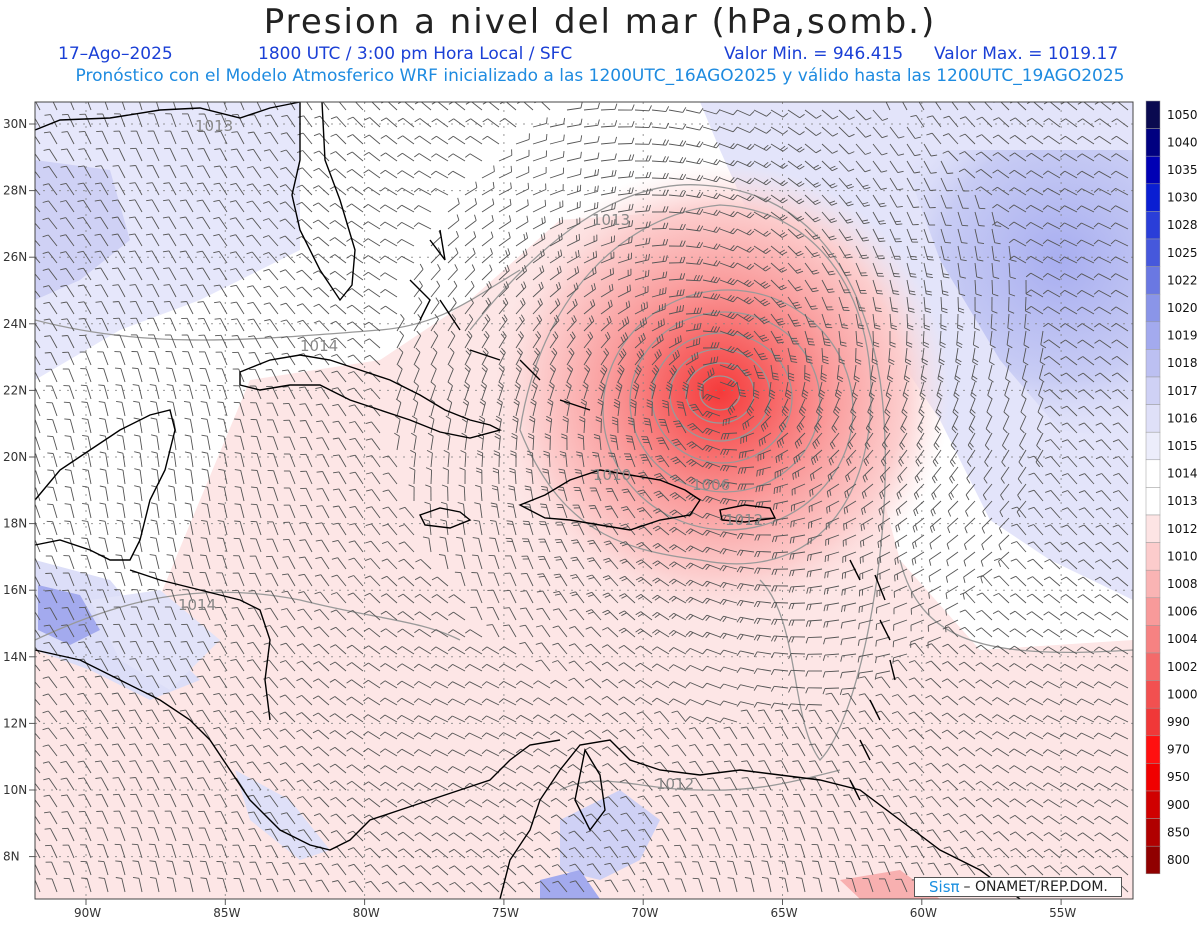 The height and width of the screenshot is (927, 1200). Describe the element at coordinates (1182, 198) in the screenshot. I see `legend-label: 1030` at that location.